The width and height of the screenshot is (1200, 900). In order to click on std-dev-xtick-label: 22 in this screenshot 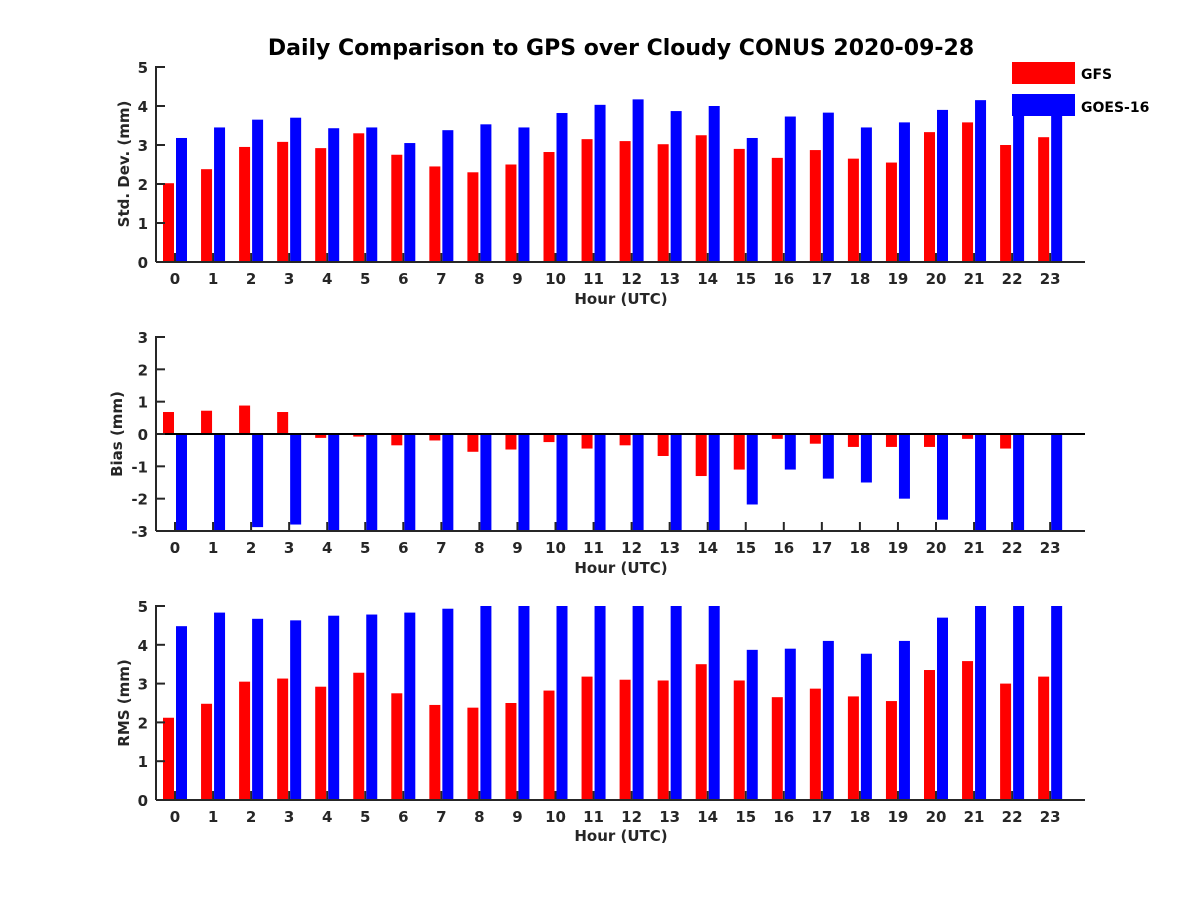, I will do `click(1012, 279)`.